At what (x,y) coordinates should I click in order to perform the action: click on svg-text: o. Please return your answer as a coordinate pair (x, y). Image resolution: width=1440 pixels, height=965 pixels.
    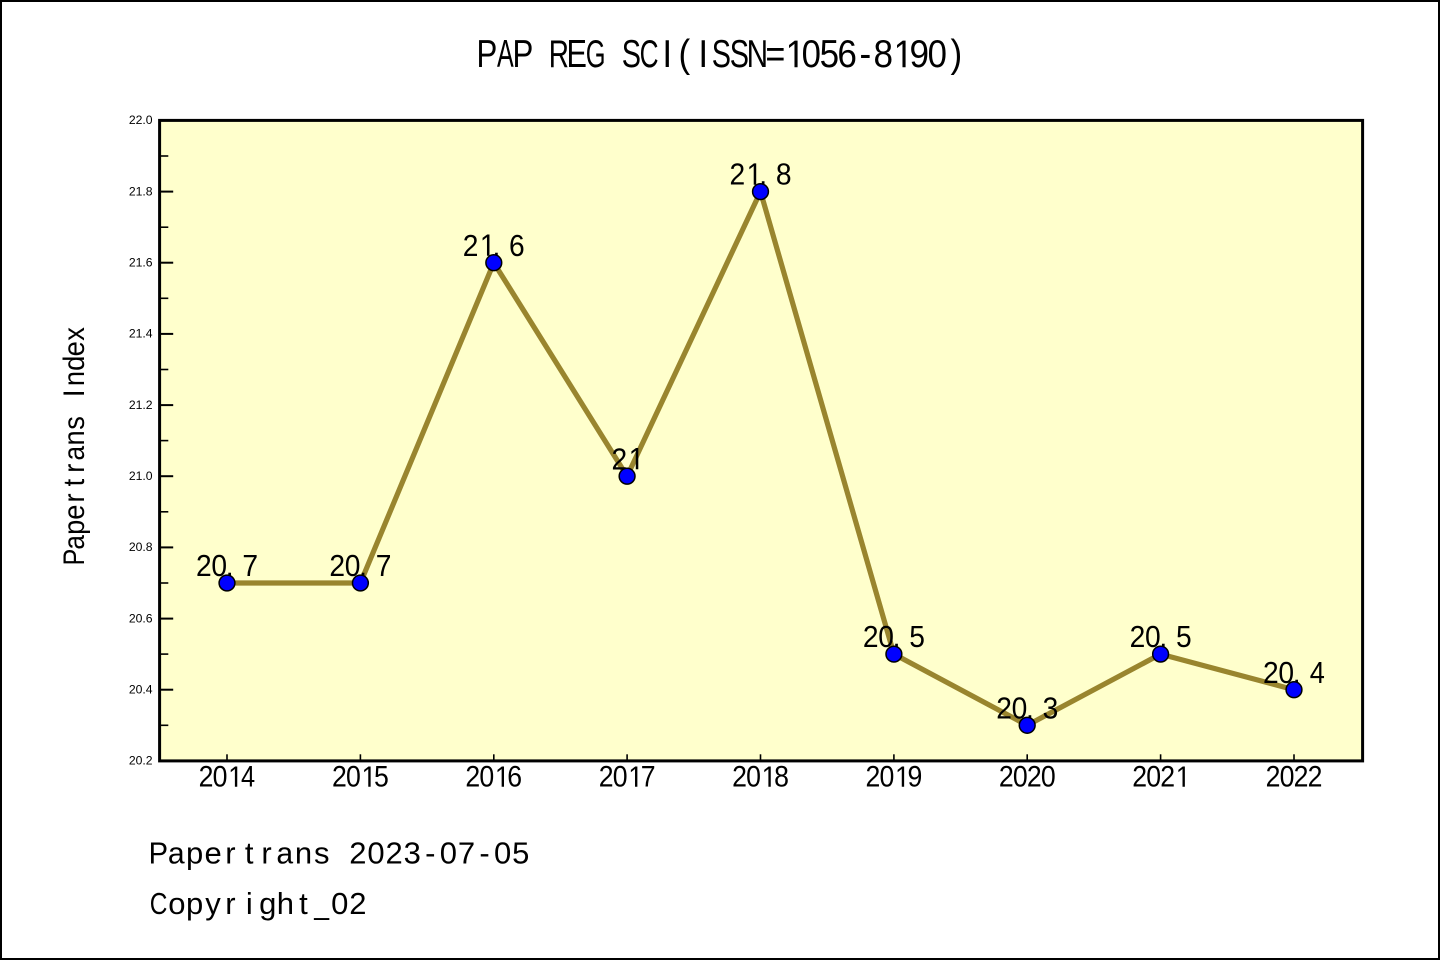
    Looking at the image, I should click on (176, 903).